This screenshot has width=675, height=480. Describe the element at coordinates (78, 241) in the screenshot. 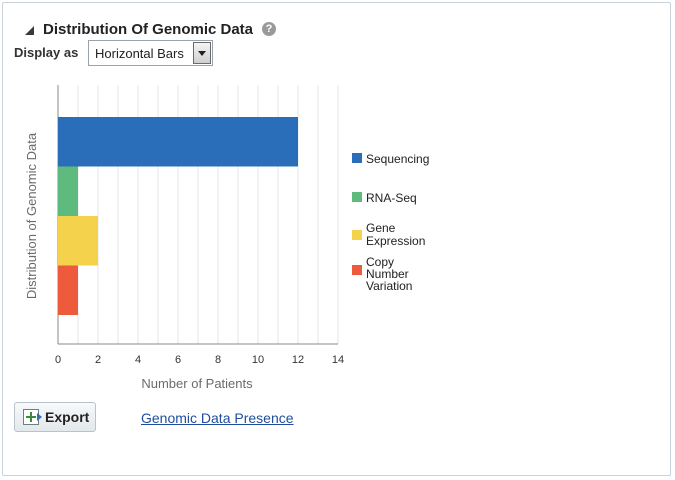

I see `bar-gene-expression` at that location.